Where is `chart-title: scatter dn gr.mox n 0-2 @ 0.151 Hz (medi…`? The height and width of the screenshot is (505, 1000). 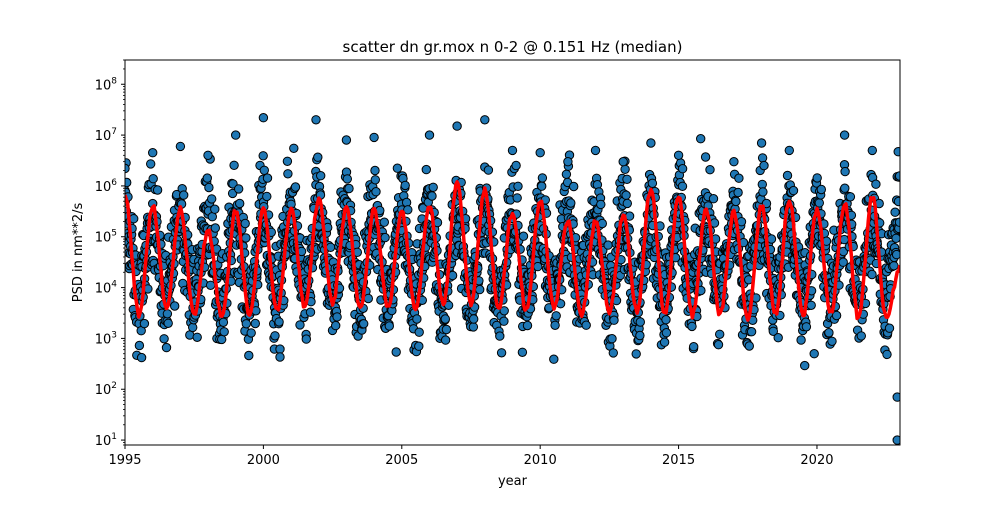
chart-title: scatter dn gr.mox n 0-2 @ 0.151 Hz (medi… is located at coordinates (513, 47).